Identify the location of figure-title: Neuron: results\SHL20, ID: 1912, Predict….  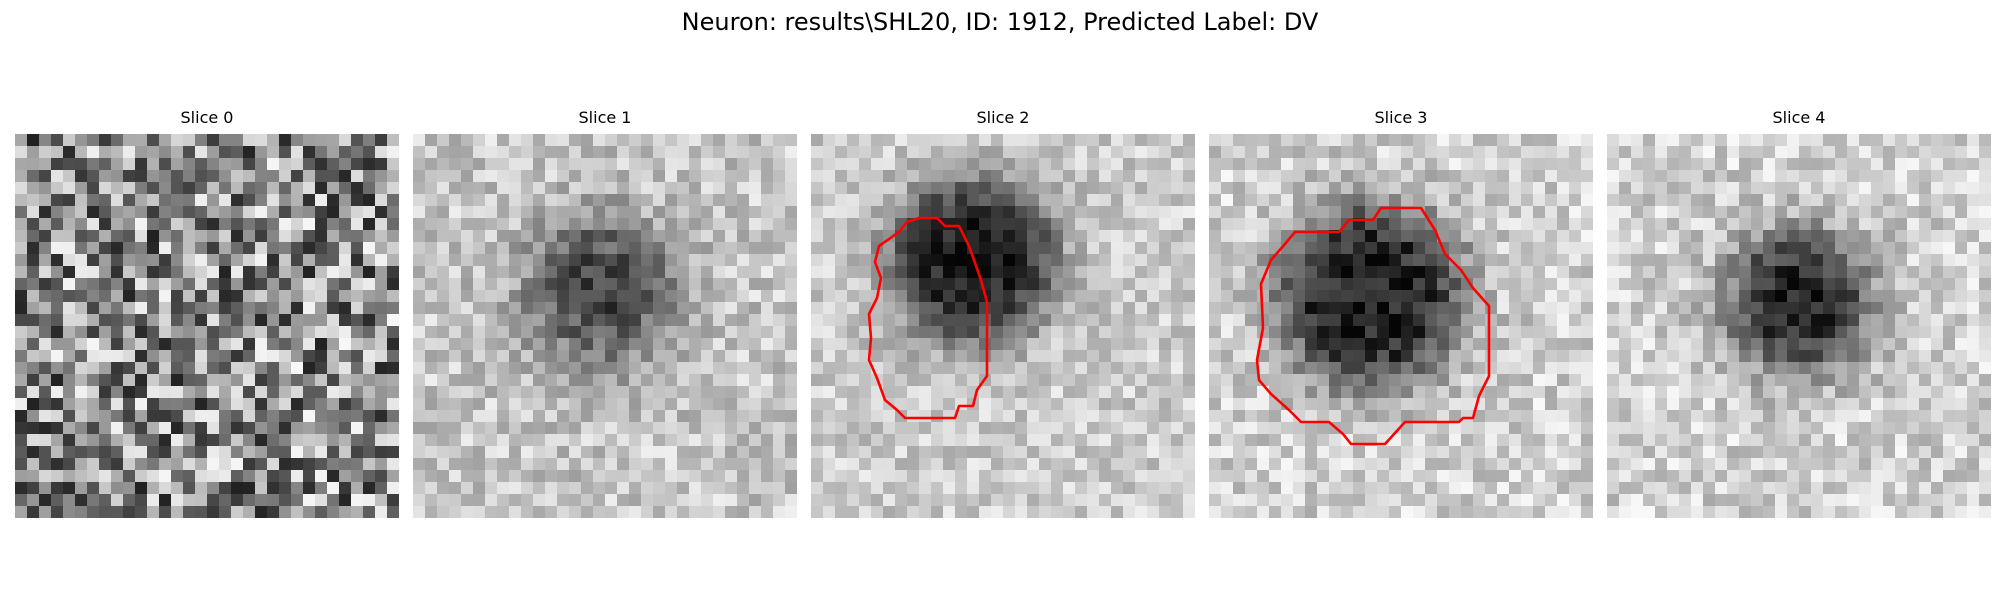
(1000, 22).